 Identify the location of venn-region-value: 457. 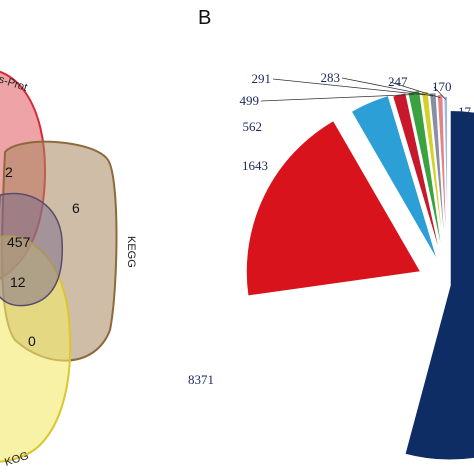
(19, 242).